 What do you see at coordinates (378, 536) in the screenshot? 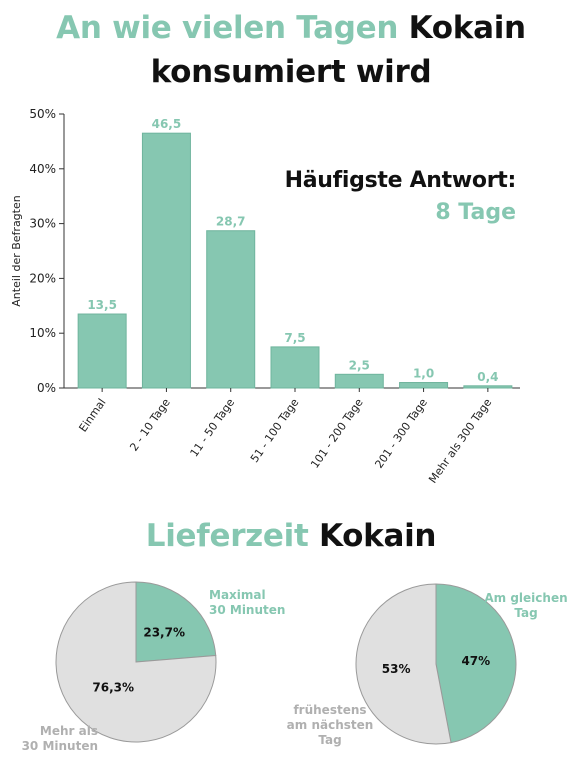
I see `section-title-dark: Kokain` at bounding box center [378, 536].